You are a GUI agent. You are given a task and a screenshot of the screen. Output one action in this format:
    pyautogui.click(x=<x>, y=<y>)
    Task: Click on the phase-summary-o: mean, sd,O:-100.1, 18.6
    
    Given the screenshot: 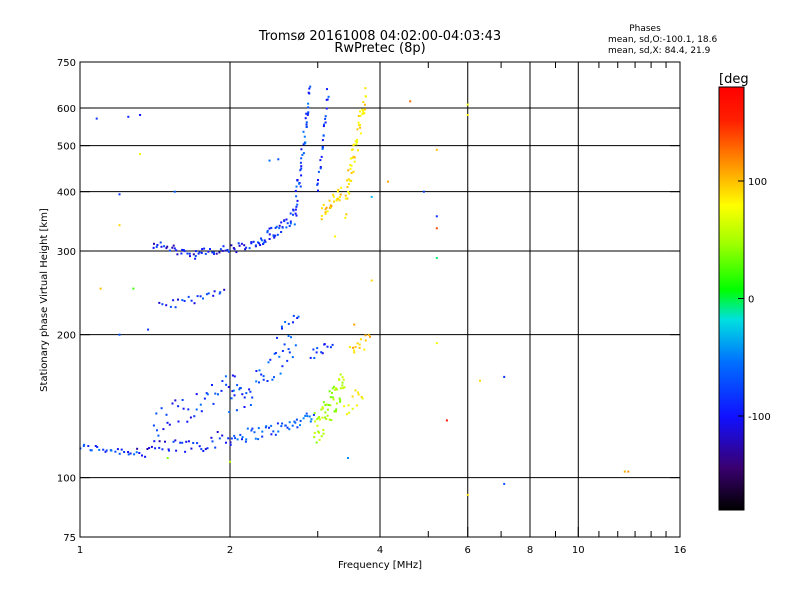 What is the action you would take?
    pyautogui.click(x=663, y=40)
    